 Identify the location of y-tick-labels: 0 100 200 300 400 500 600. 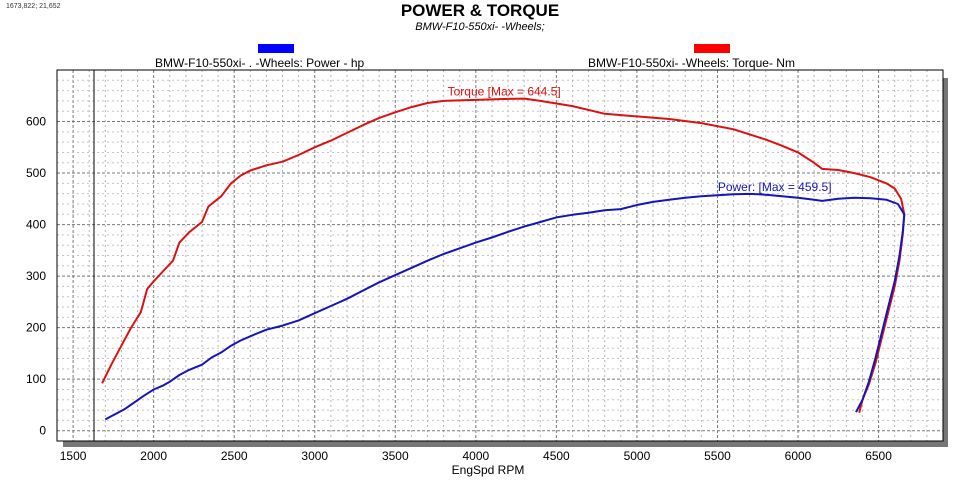
(36, 276).